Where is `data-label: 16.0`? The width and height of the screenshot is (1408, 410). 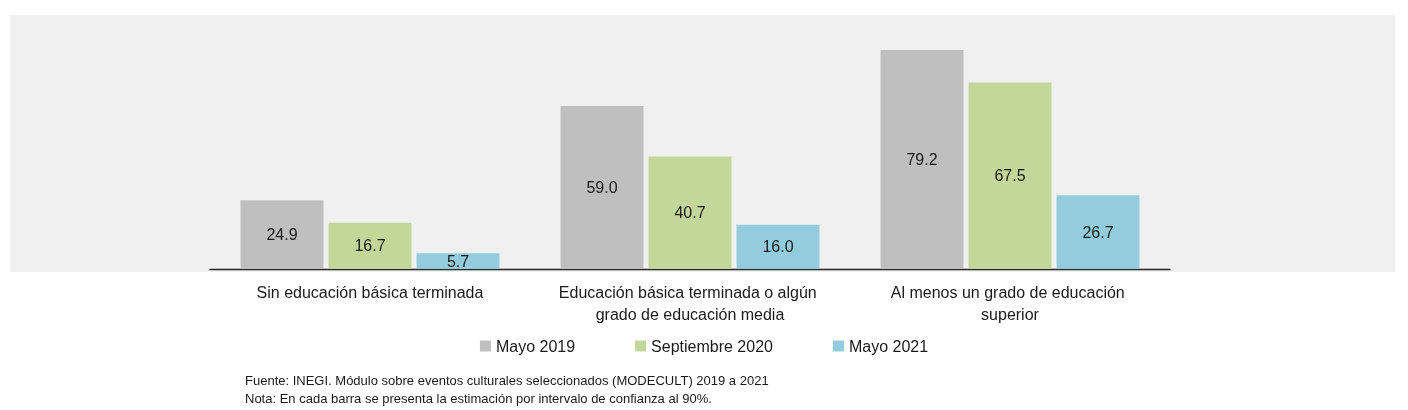
data-label: 16.0 is located at coordinates (778, 247).